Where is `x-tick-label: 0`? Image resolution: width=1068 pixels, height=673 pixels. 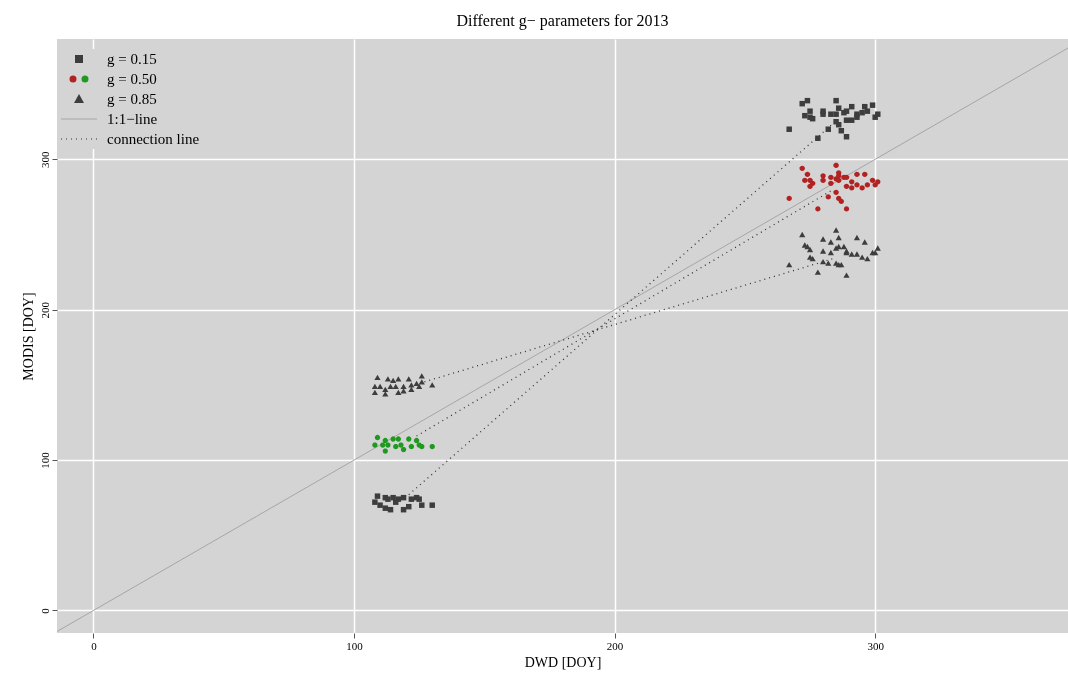 x-tick-label: 0 is located at coordinates (94, 645).